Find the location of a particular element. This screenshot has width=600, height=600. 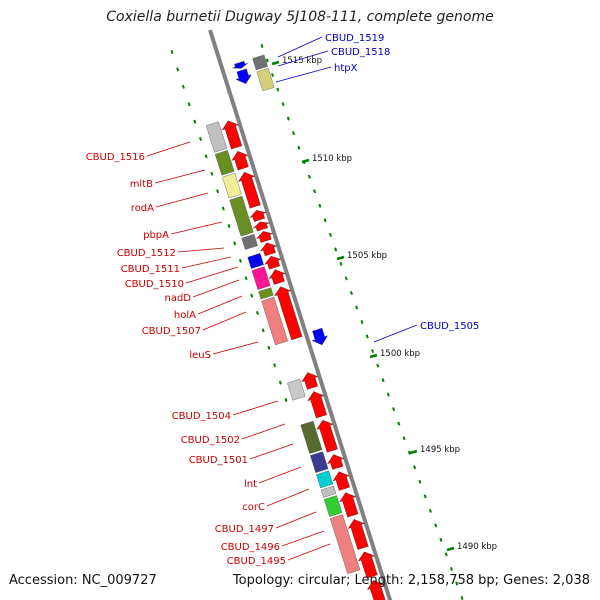

scale-tick-label: 1515 kbp is located at coordinates (302, 61).